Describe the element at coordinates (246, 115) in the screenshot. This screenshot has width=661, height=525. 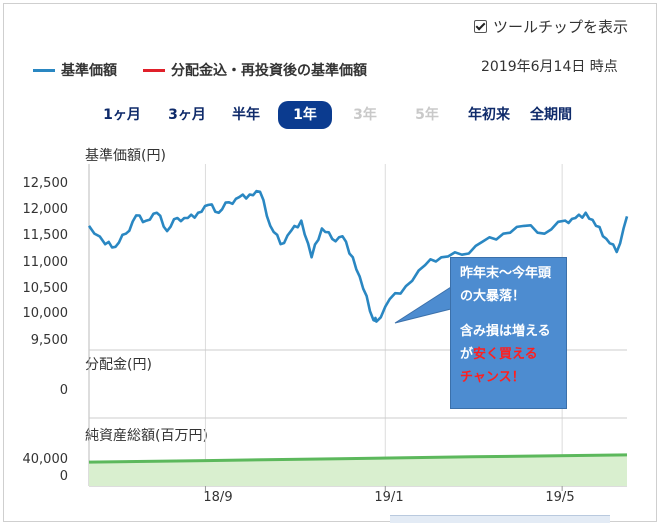
I see `period-half-year-button: 半年` at that location.